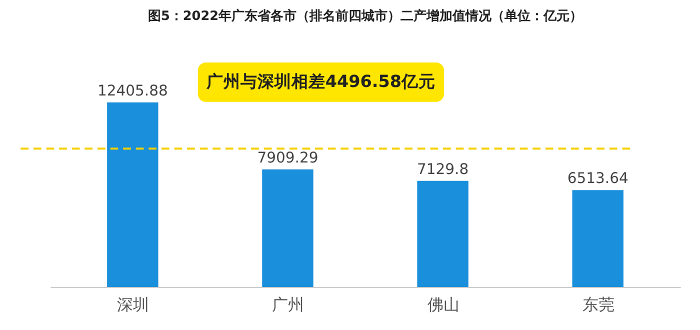 The height and width of the screenshot is (330, 700). What do you see at coordinates (365, 16) in the screenshot?
I see `chart-title: 图5：2022年广东省各市（排名前四城市）二产增加值情况（单位：亿元）` at bounding box center [365, 16].